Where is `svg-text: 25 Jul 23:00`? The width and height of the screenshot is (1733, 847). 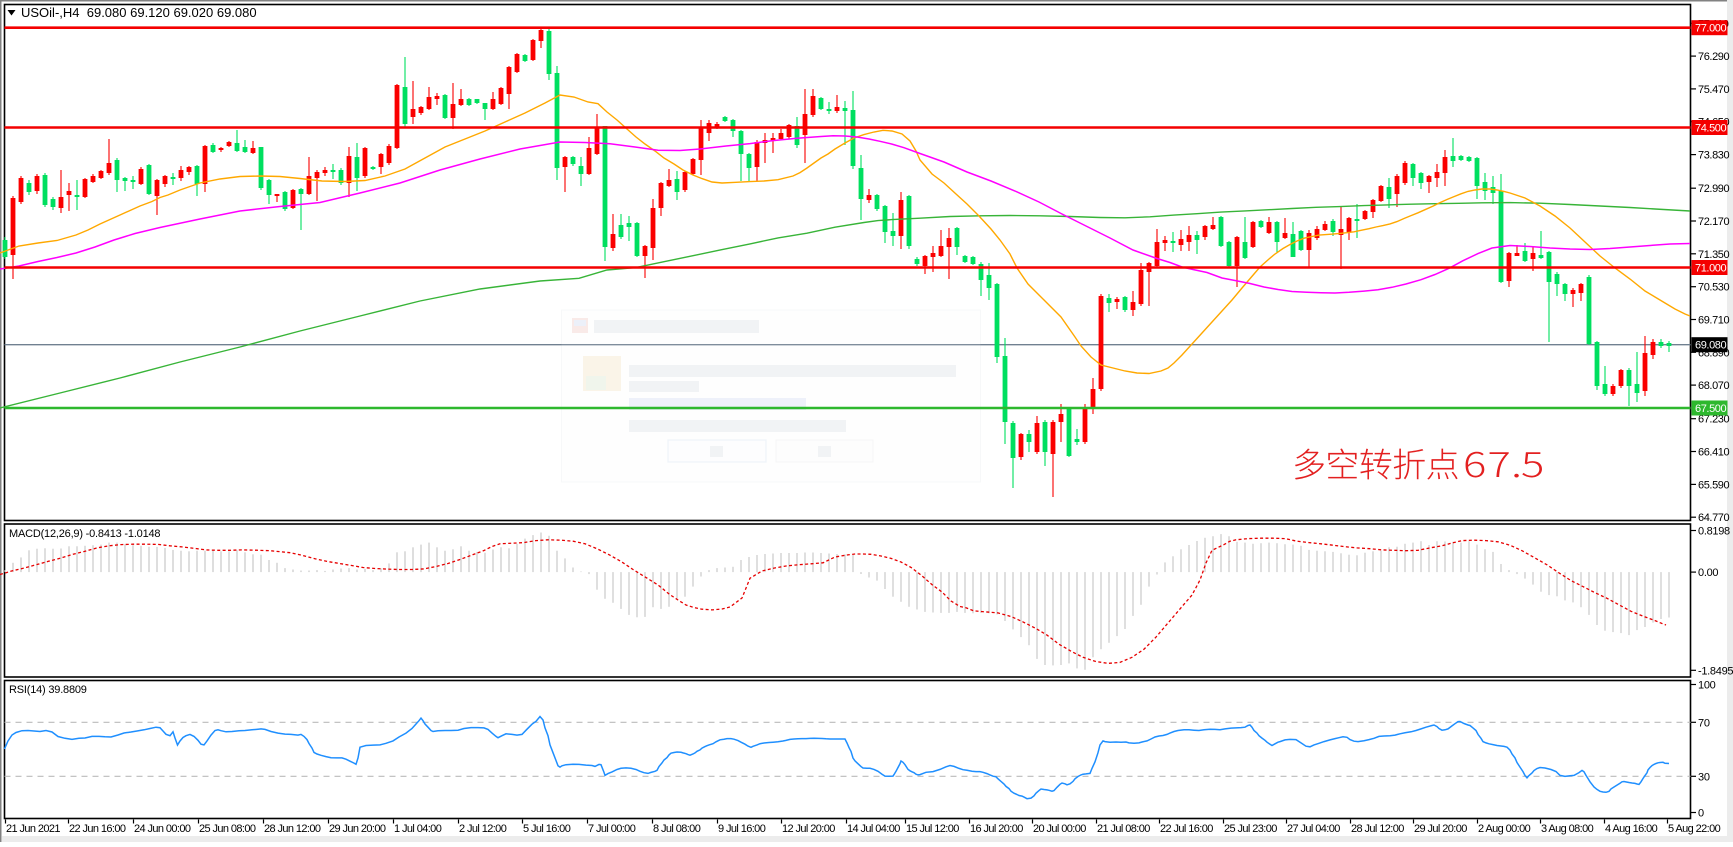
svg-text: 25 Jul 23:00 is located at coordinates (1250, 829).